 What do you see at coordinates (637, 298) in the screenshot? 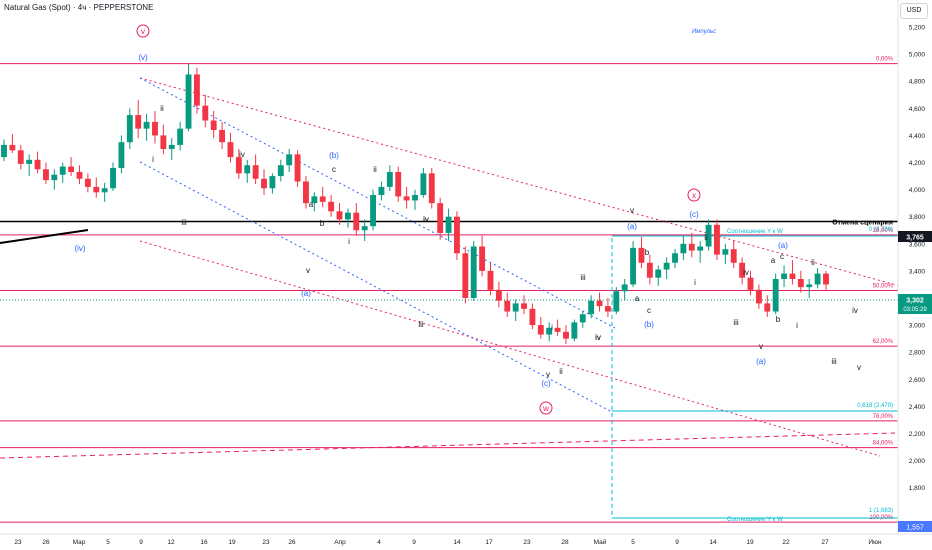
I see `wave-label: a` at bounding box center [637, 298].